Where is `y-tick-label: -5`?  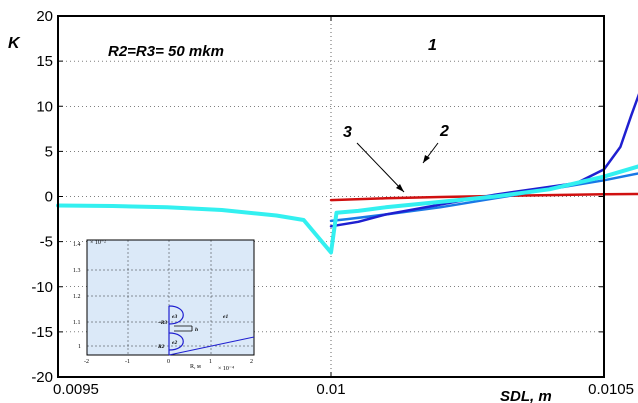 y-tick-label: -5 is located at coordinates (46, 242).